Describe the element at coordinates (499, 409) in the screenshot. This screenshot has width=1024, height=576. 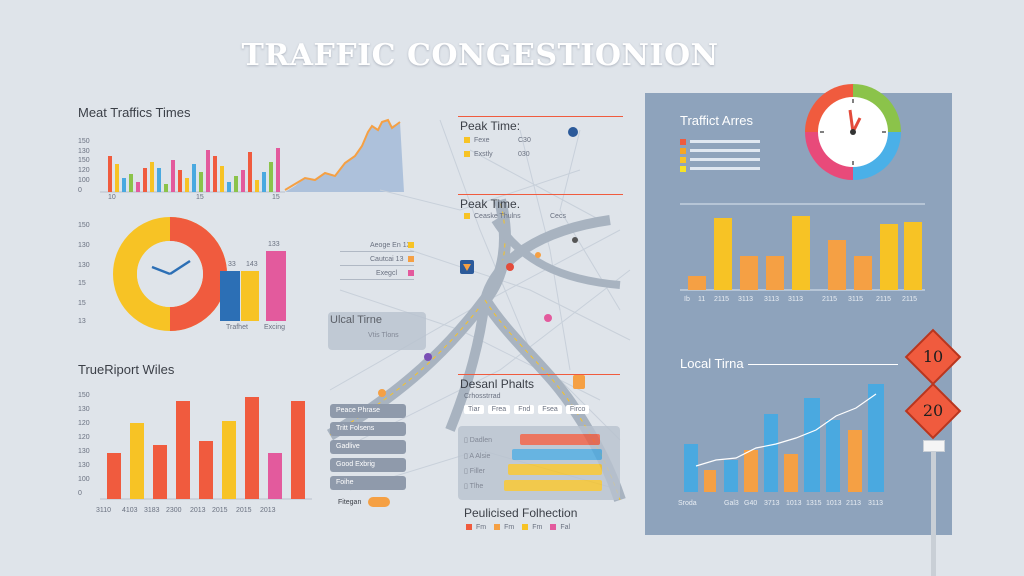
I see `dest-chip: Frea` at that location.